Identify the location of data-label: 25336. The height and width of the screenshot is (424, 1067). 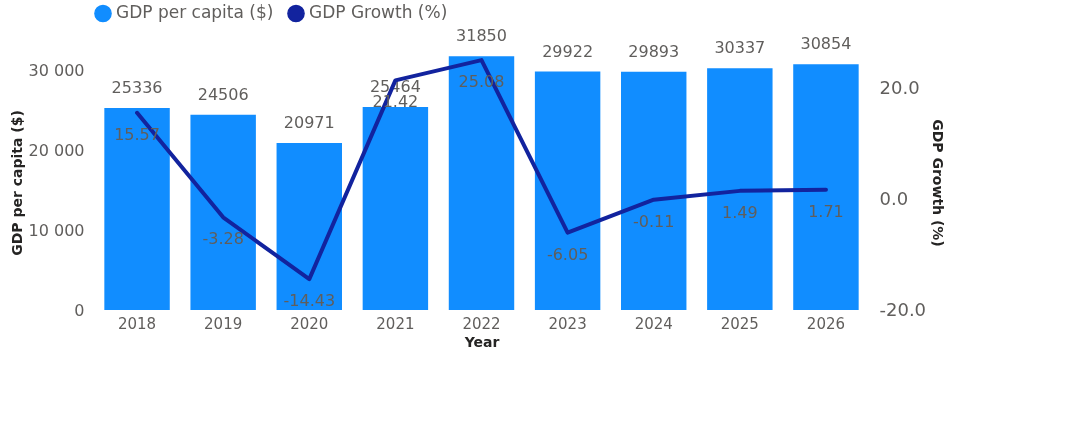
(137, 88).